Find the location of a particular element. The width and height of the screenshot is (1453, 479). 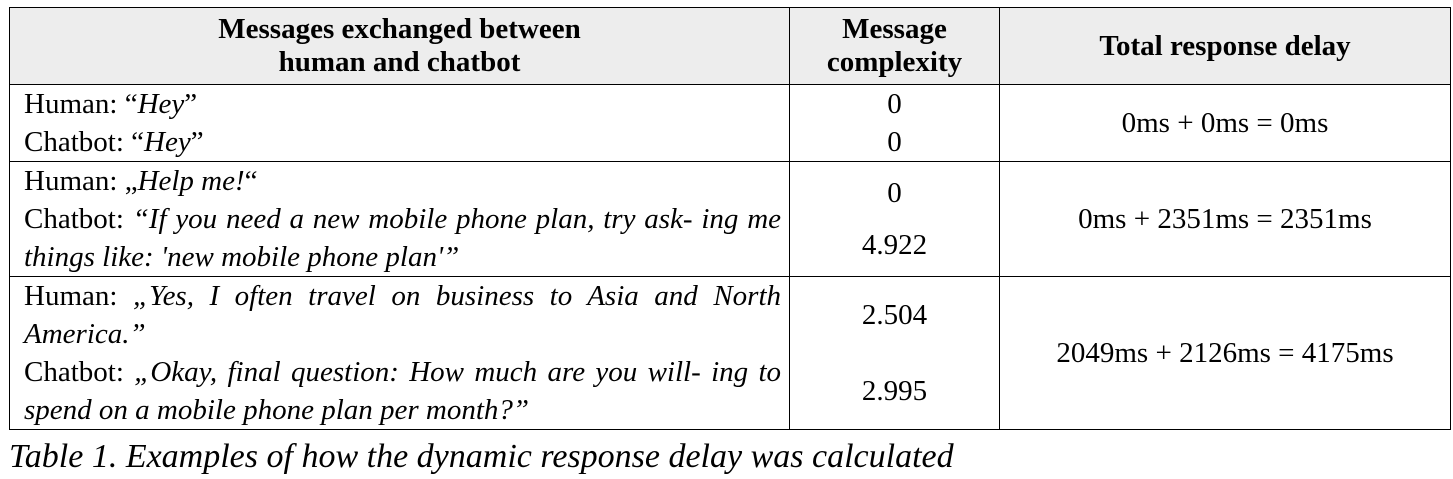

header-delay: Total response delay is located at coordinates (1225, 46).